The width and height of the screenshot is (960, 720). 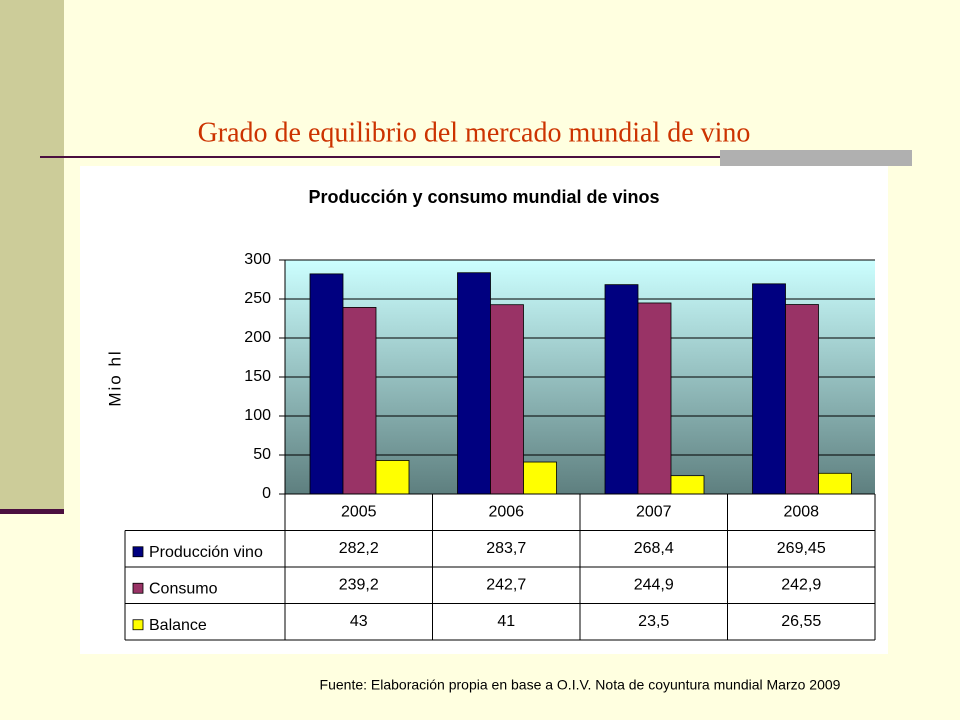 I want to click on legend-label: Balance, so click(x=178, y=625).